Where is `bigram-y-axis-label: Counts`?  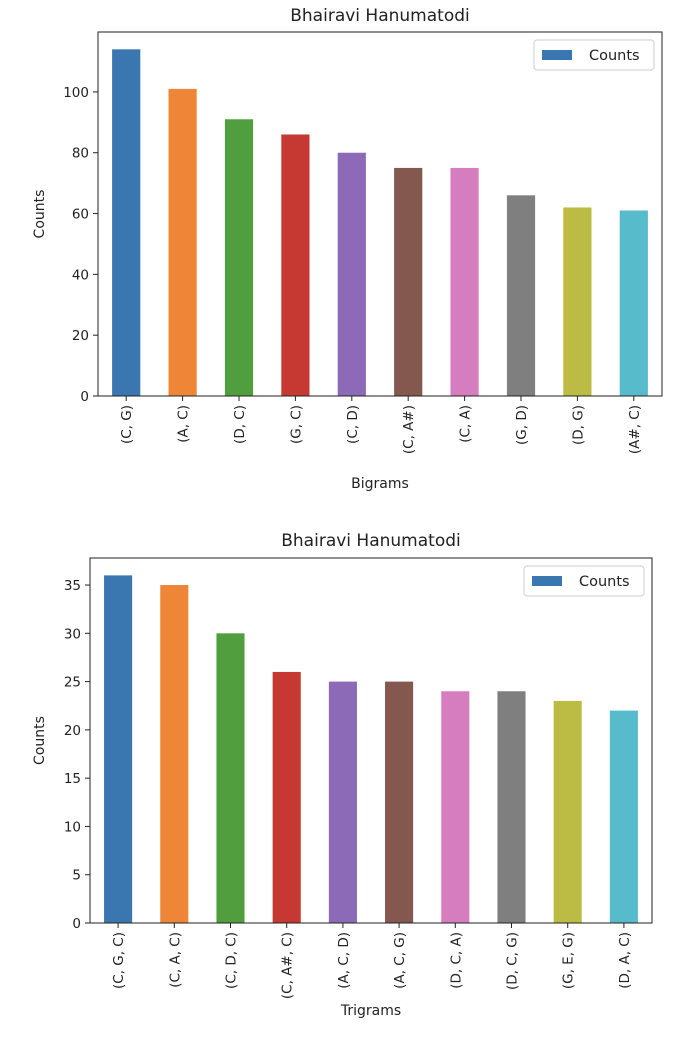 bigram-y-axis-label: Counts is located at coordinates (40, 214).